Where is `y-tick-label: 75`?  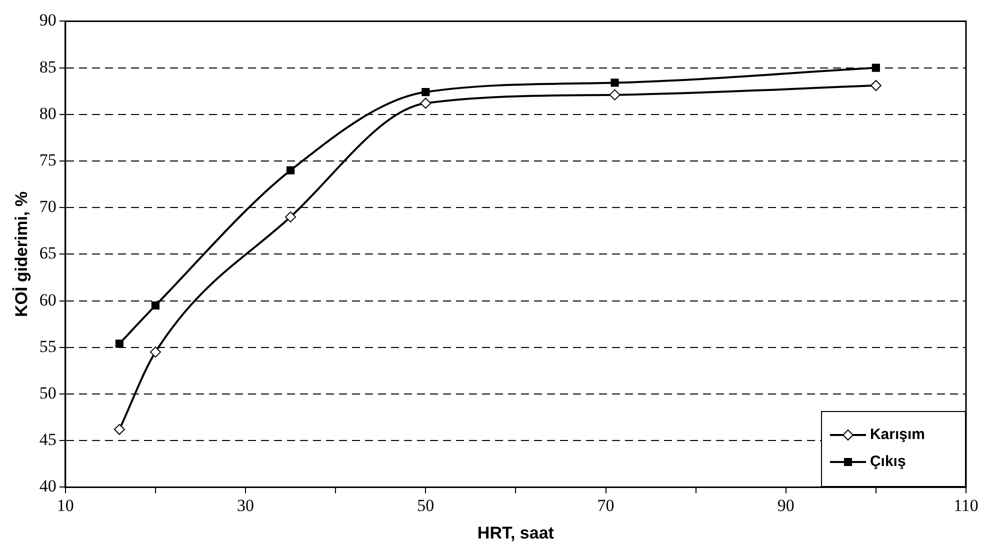
y-tick-label: 75 is located at coordinates (47, 160).